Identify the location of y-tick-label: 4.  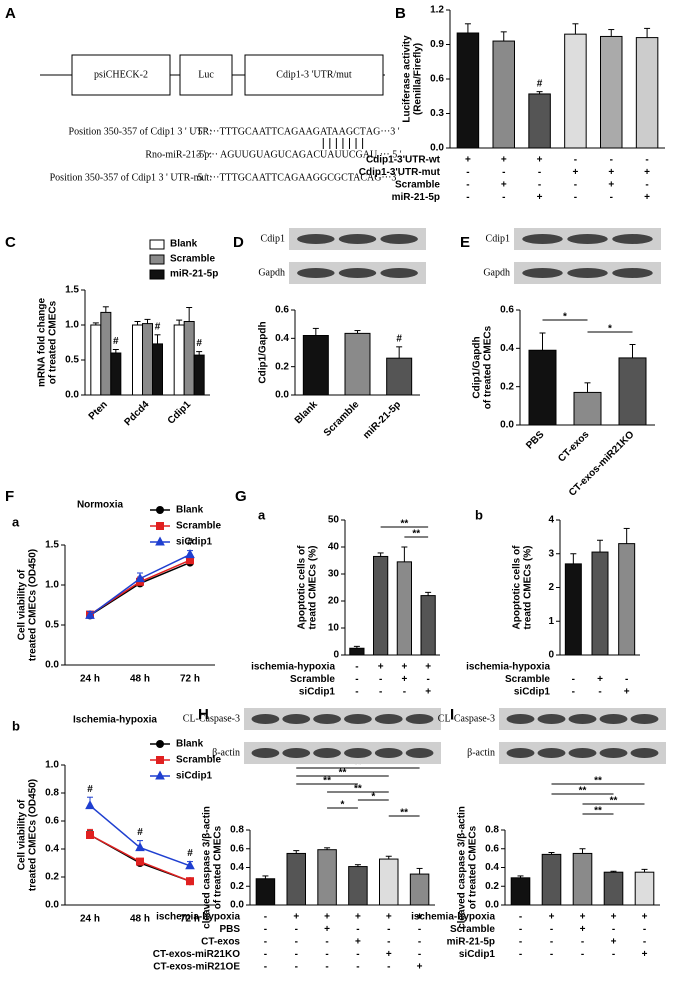
(551, 520).